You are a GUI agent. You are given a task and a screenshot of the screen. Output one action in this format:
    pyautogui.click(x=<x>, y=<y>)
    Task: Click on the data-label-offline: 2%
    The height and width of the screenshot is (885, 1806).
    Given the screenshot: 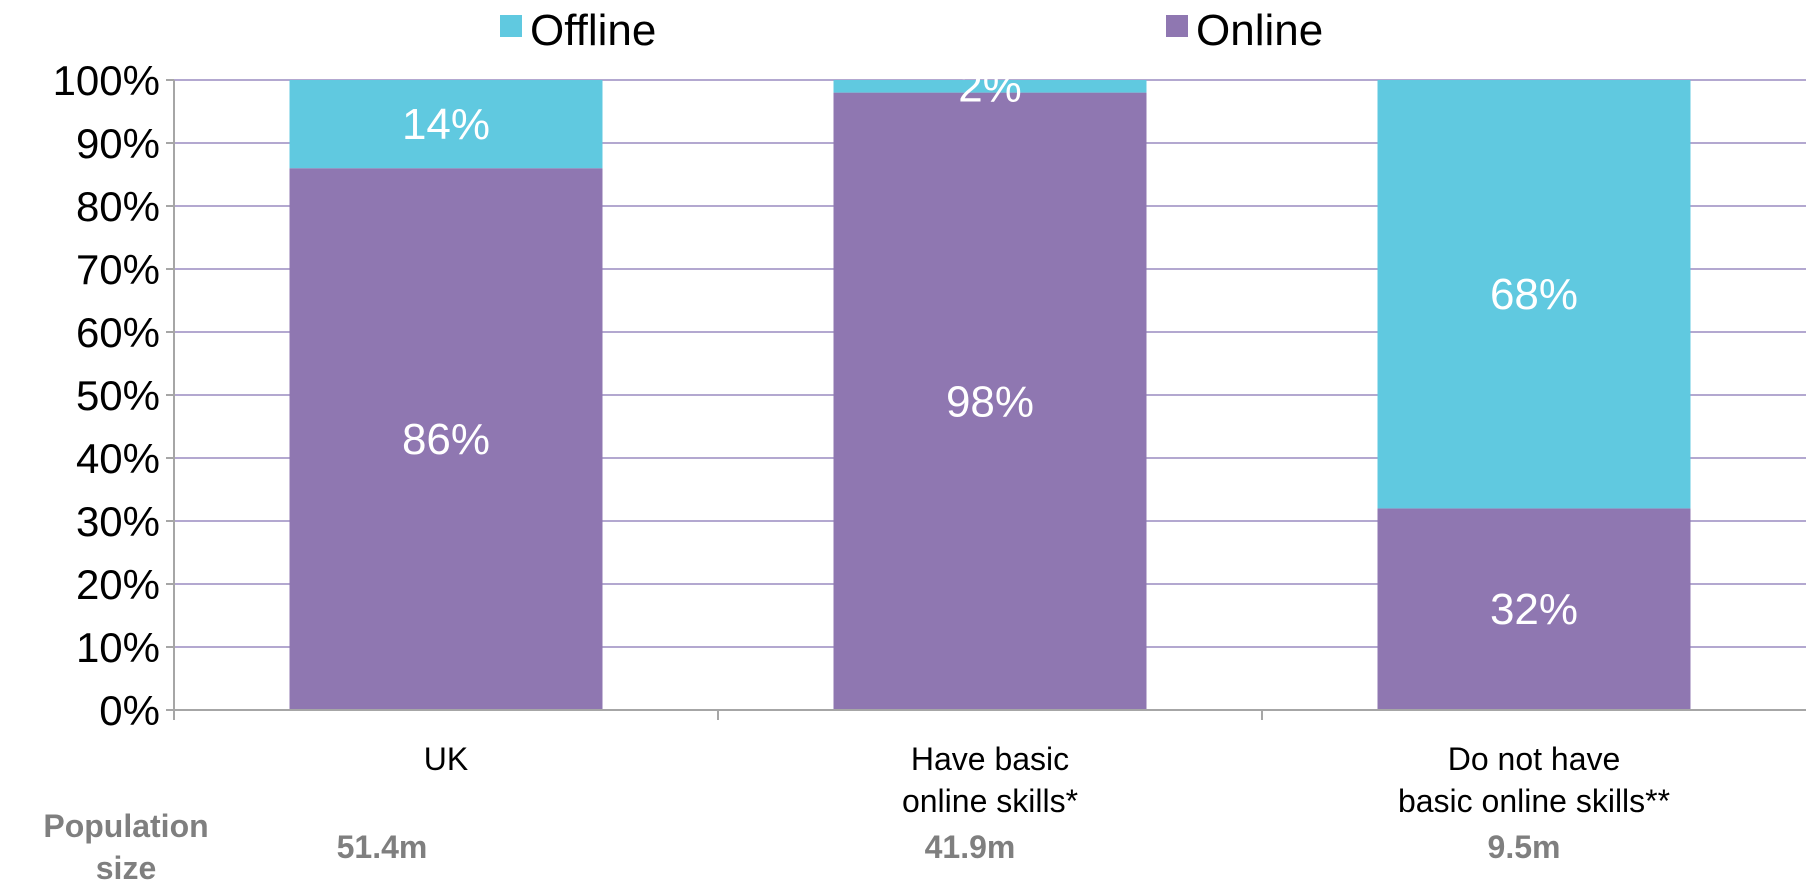 What is the action you would take?
    pyautogui.click(x=990, y=86)
    